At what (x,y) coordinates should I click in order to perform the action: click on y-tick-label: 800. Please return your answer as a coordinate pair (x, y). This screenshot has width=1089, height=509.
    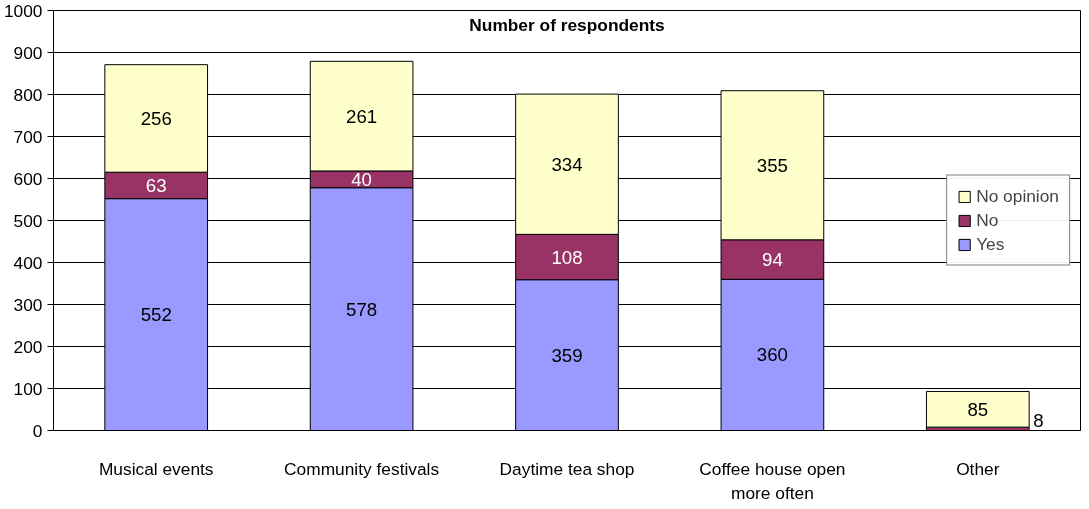
    Looking at the image, I should click on (28, 94).